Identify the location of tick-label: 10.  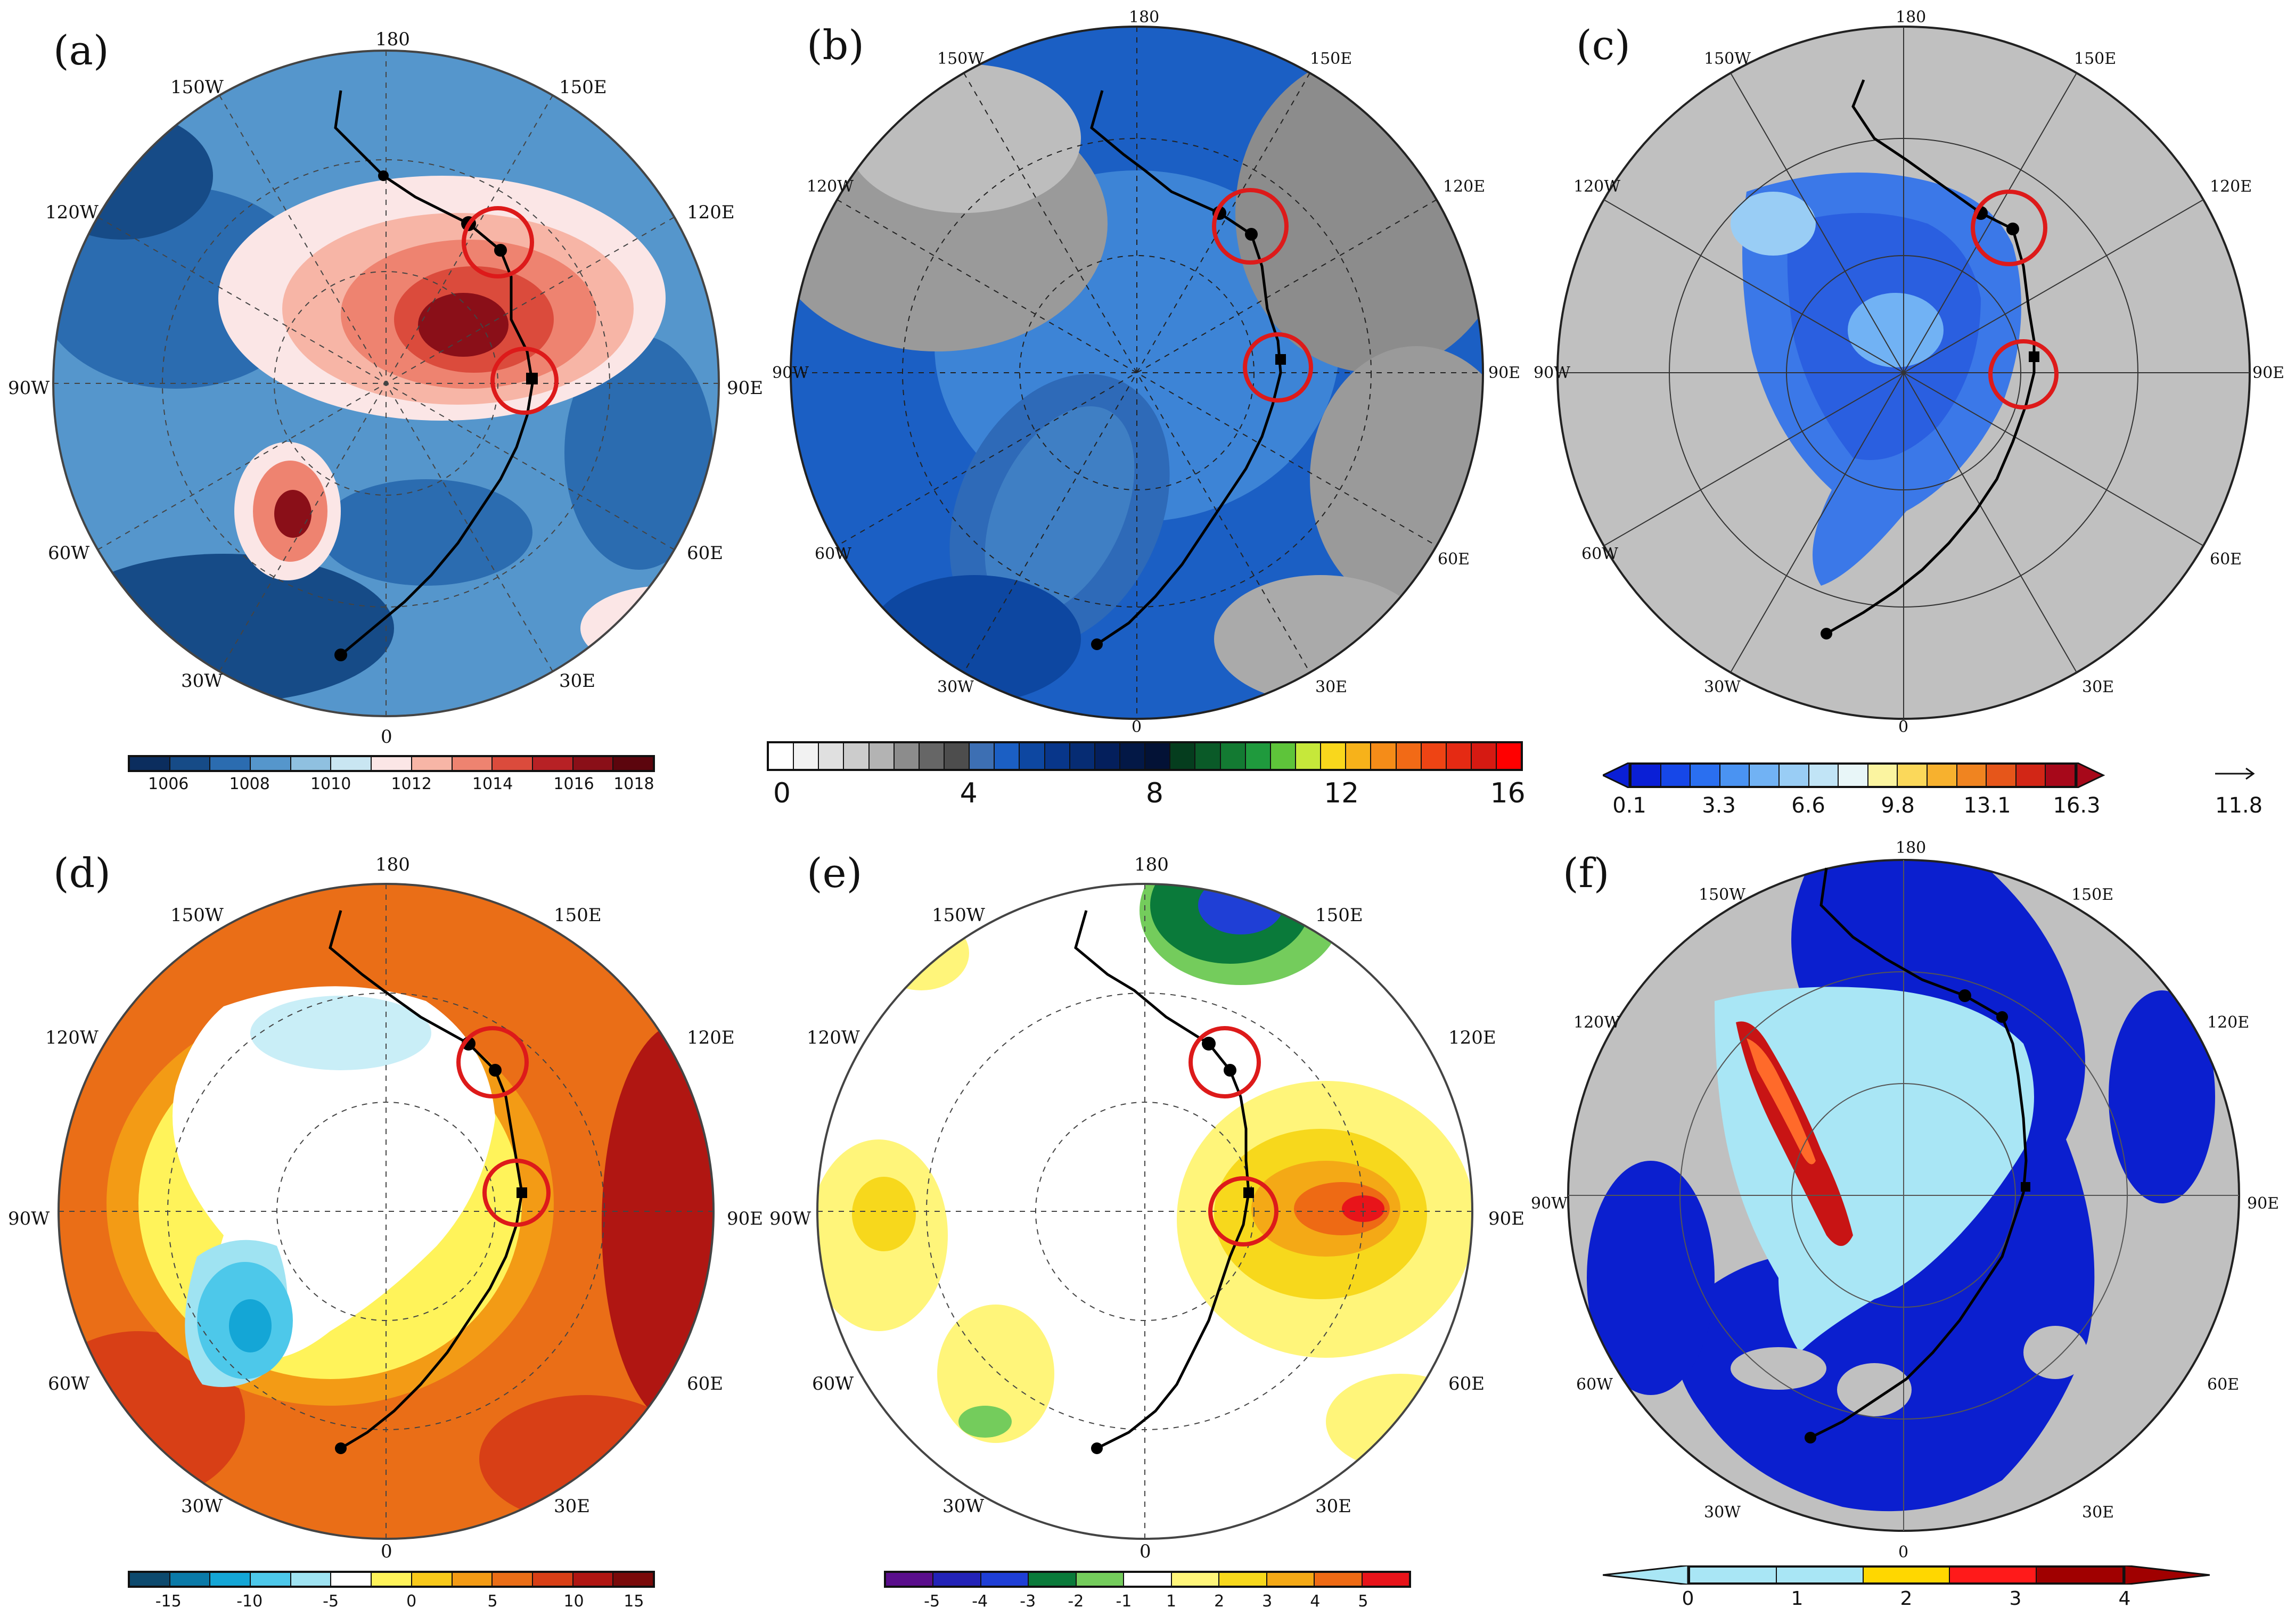
(573, 1602).